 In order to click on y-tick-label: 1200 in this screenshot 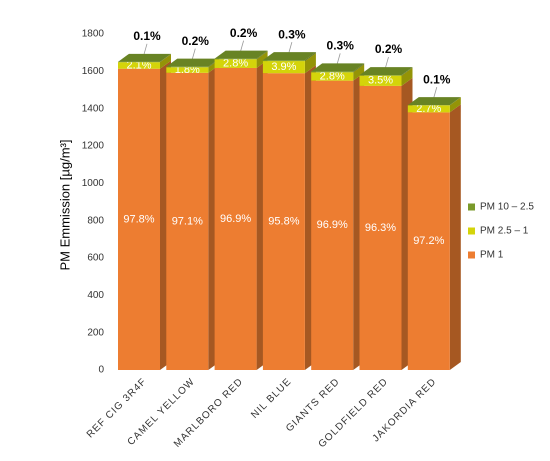, I will do `click(93, 146)`.